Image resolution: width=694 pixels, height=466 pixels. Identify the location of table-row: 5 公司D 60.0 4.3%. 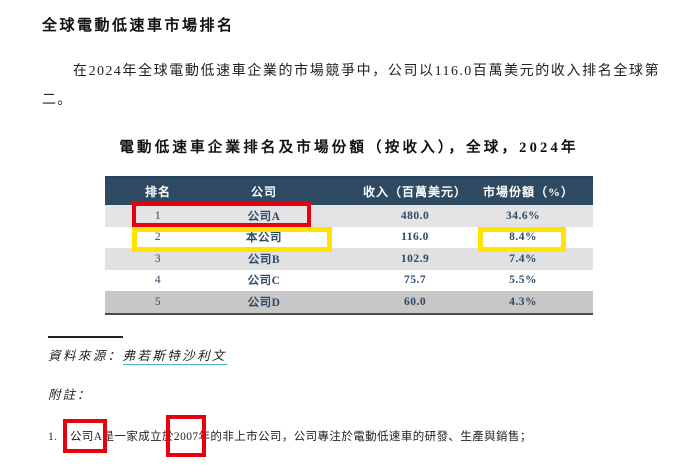
(349, 302).